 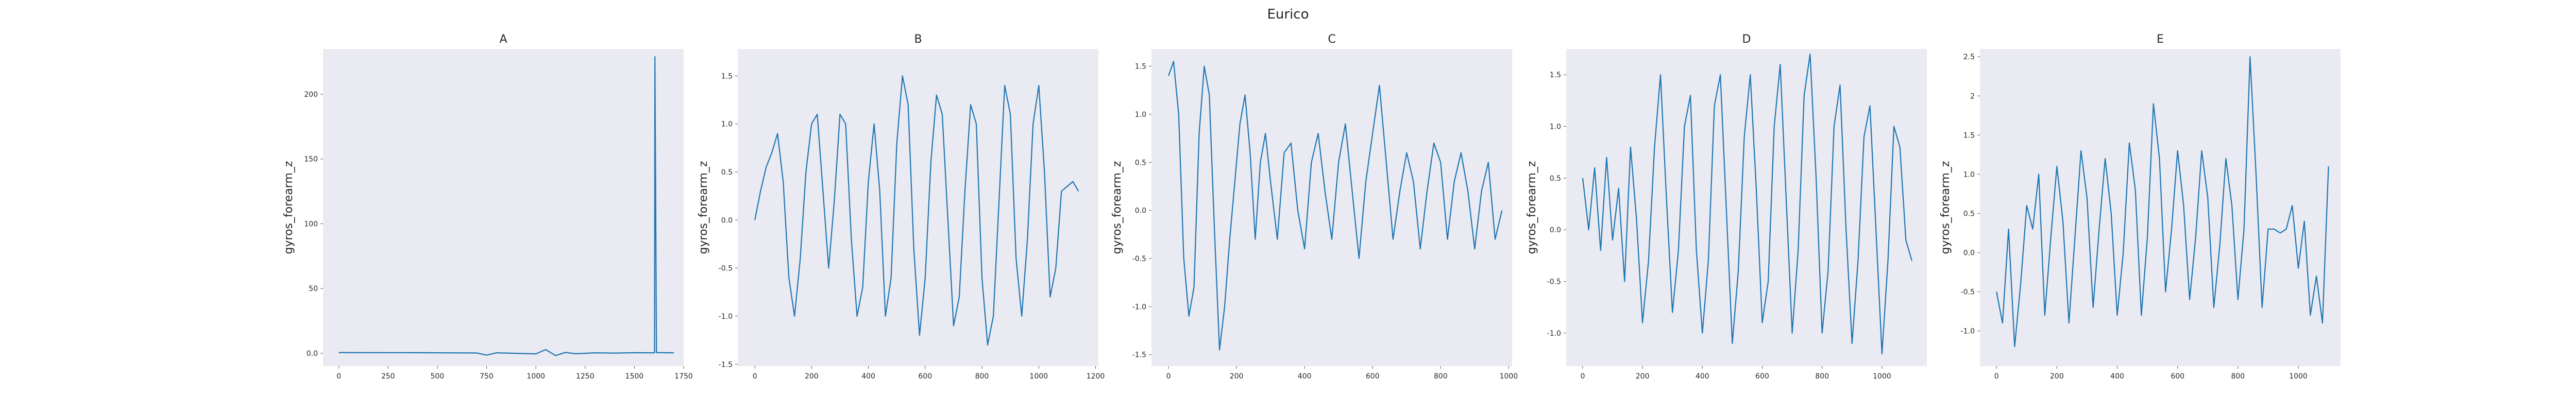 I want to click on panel-e-xtick-label: 200, so click(x=2057, y=377).